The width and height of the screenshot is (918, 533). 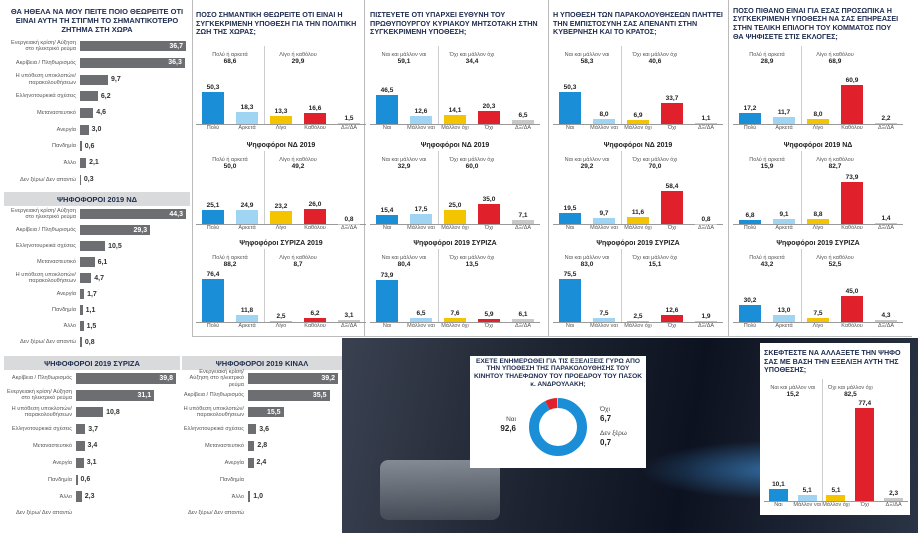 I want to click on group-value: 50,0, so click(x=230, y=166).